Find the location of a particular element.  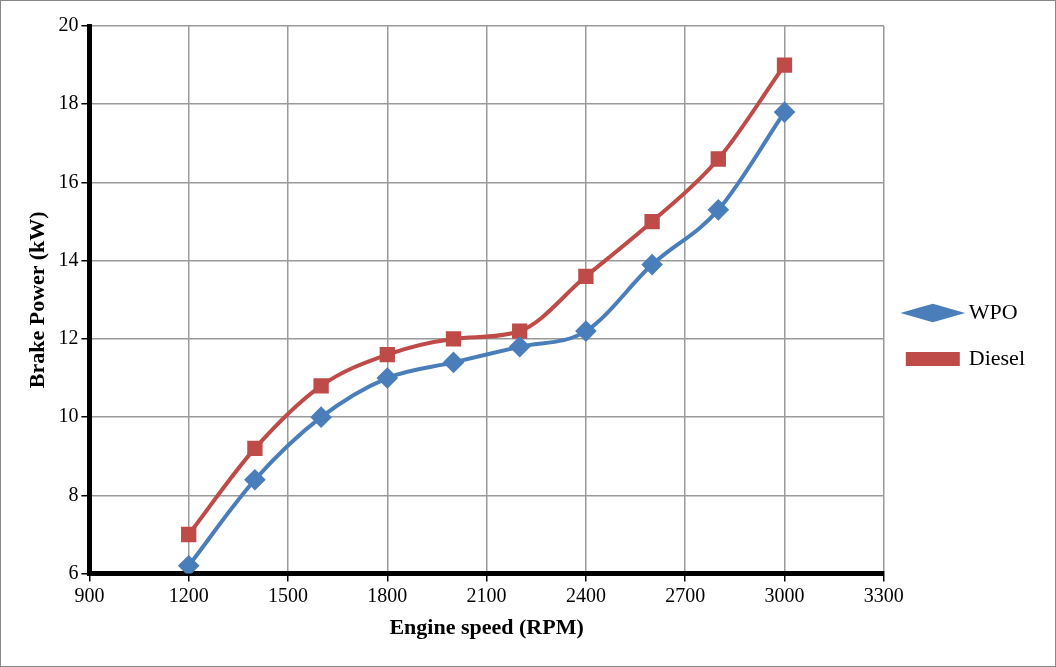

y-tick-label: 12 is located at coordinates (68, 337).